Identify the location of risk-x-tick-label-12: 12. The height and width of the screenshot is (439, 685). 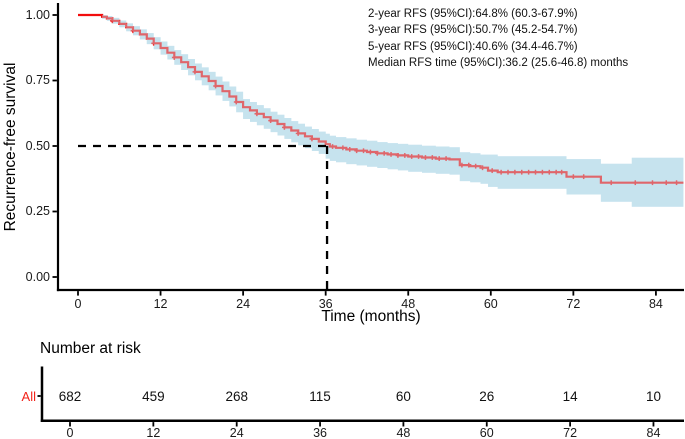
(153, 432).